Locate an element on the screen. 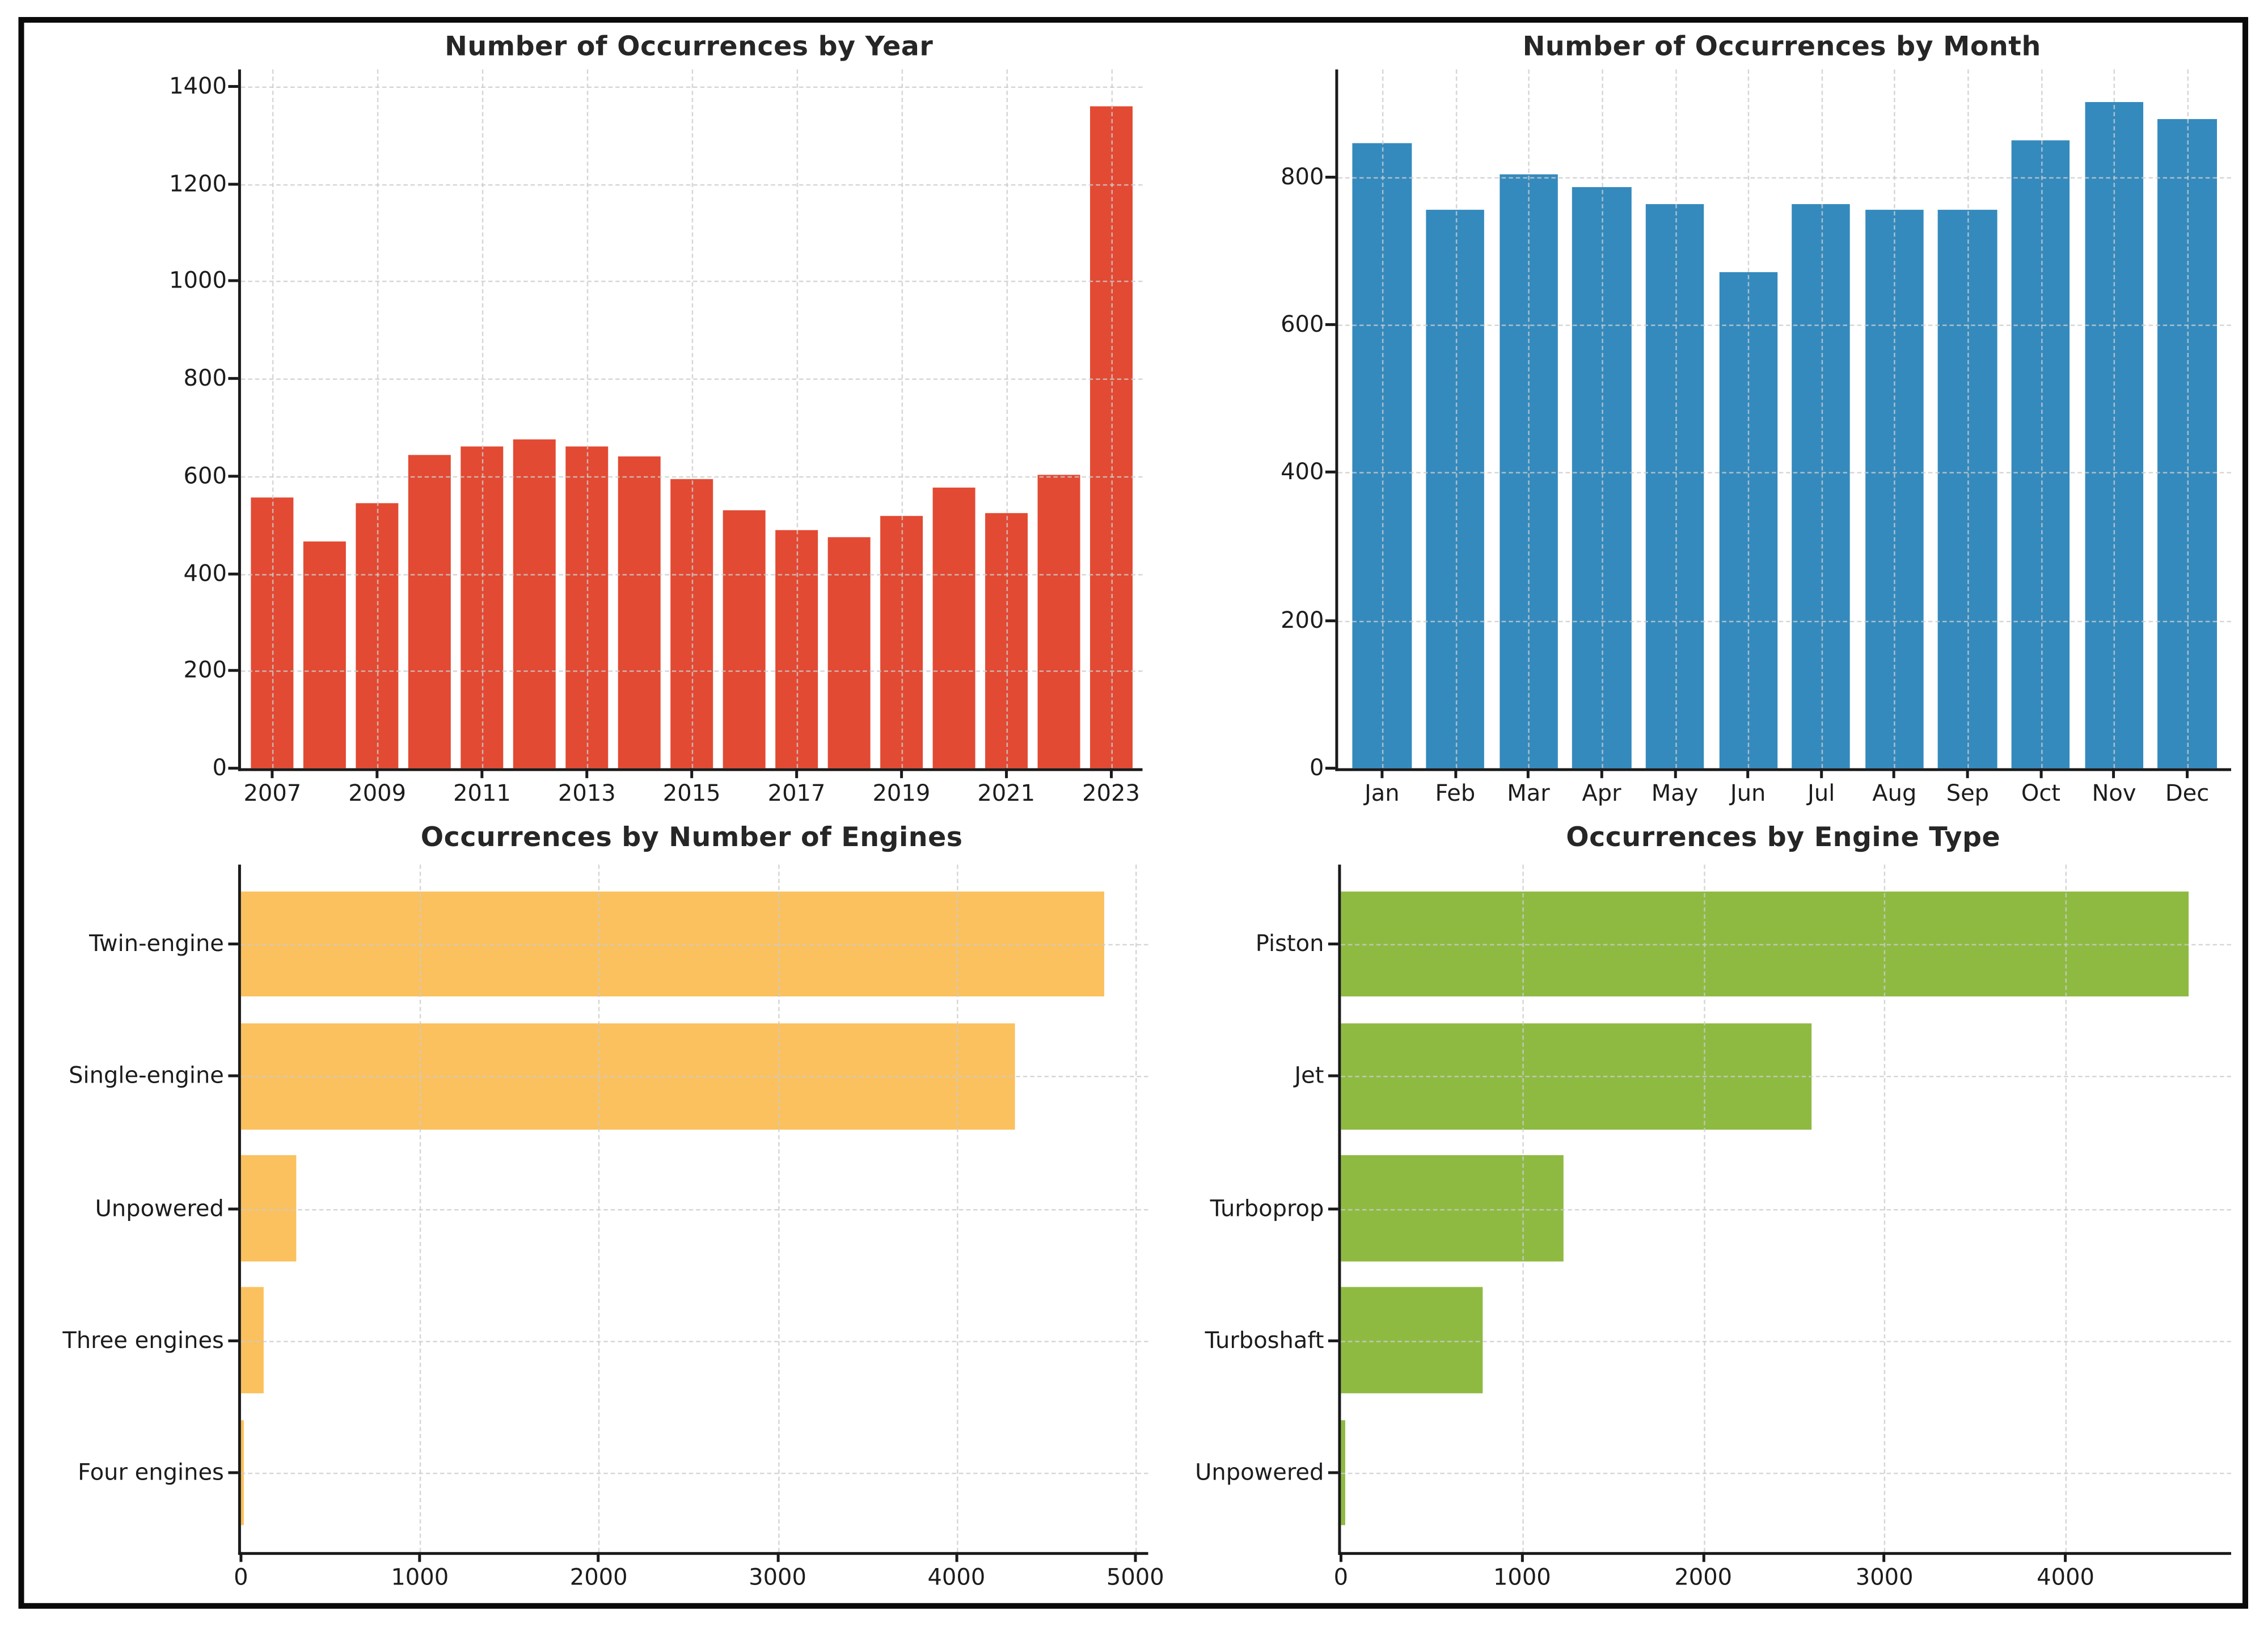 The image size is (2268, 1627). bar-Nov is located at coordinates (2114, 435).